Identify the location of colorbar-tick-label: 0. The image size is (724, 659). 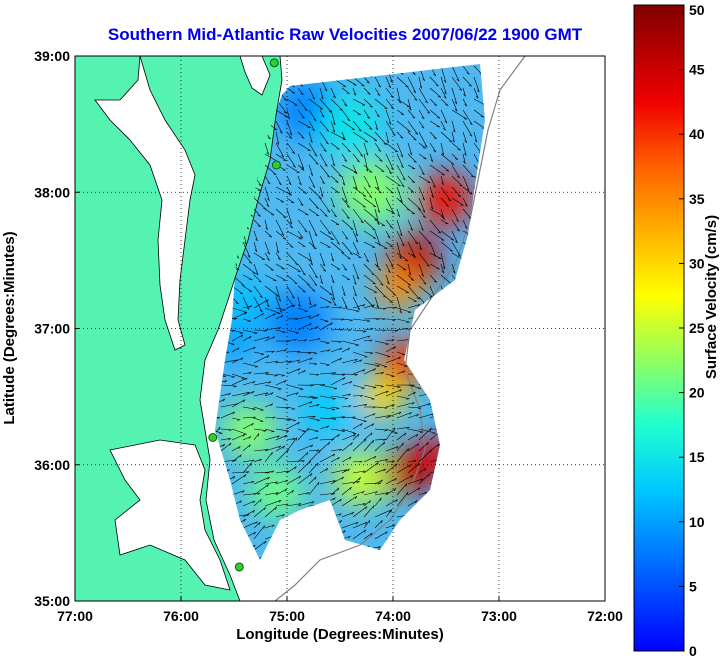
(693, 651).